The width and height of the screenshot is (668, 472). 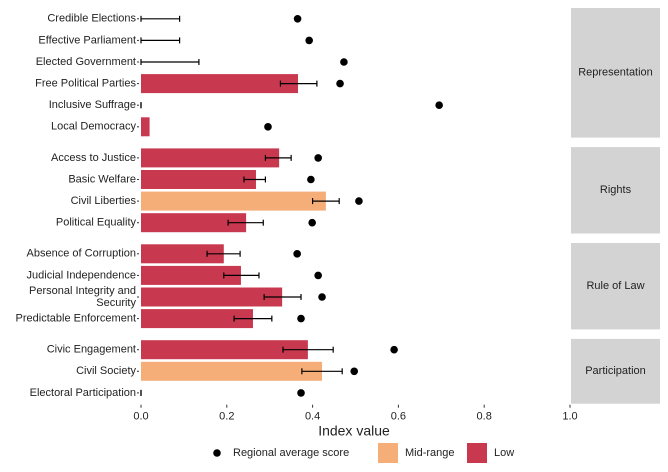 What do you see at coordinates (312, 417) in the screenshot?
I see `x-tick-label: 0.4` at bounding box center [312, 417].